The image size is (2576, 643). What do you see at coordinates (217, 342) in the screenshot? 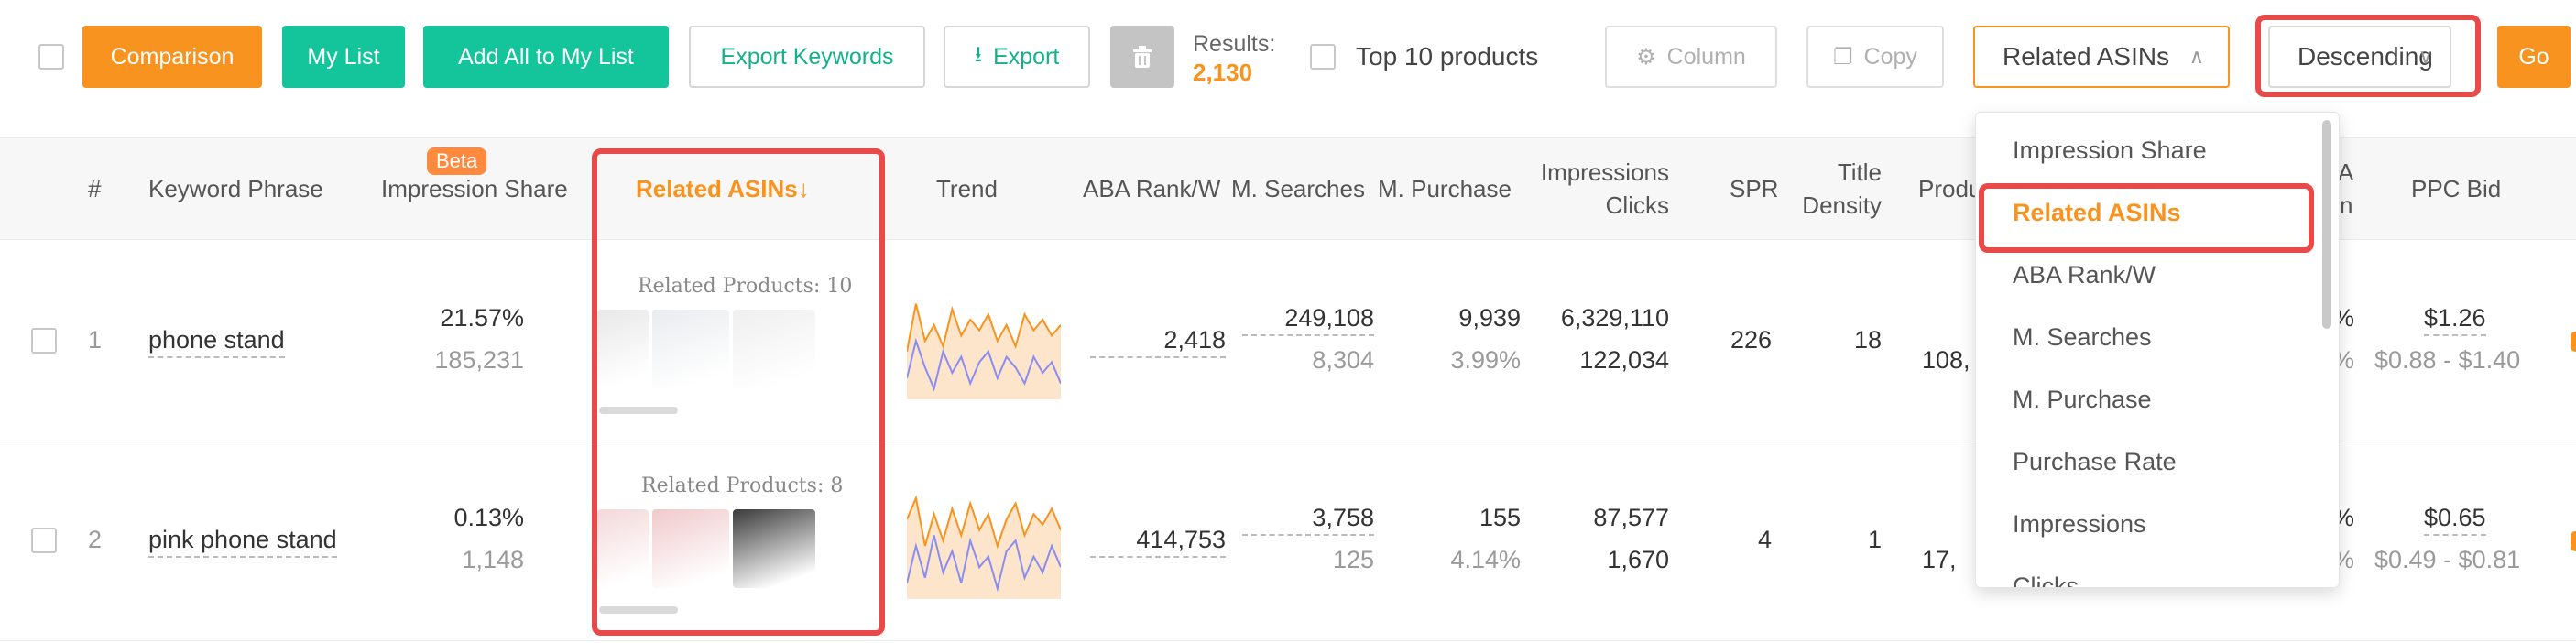
I see `keyword-phrase-link: phone stand` at bounding box center [217, 342].